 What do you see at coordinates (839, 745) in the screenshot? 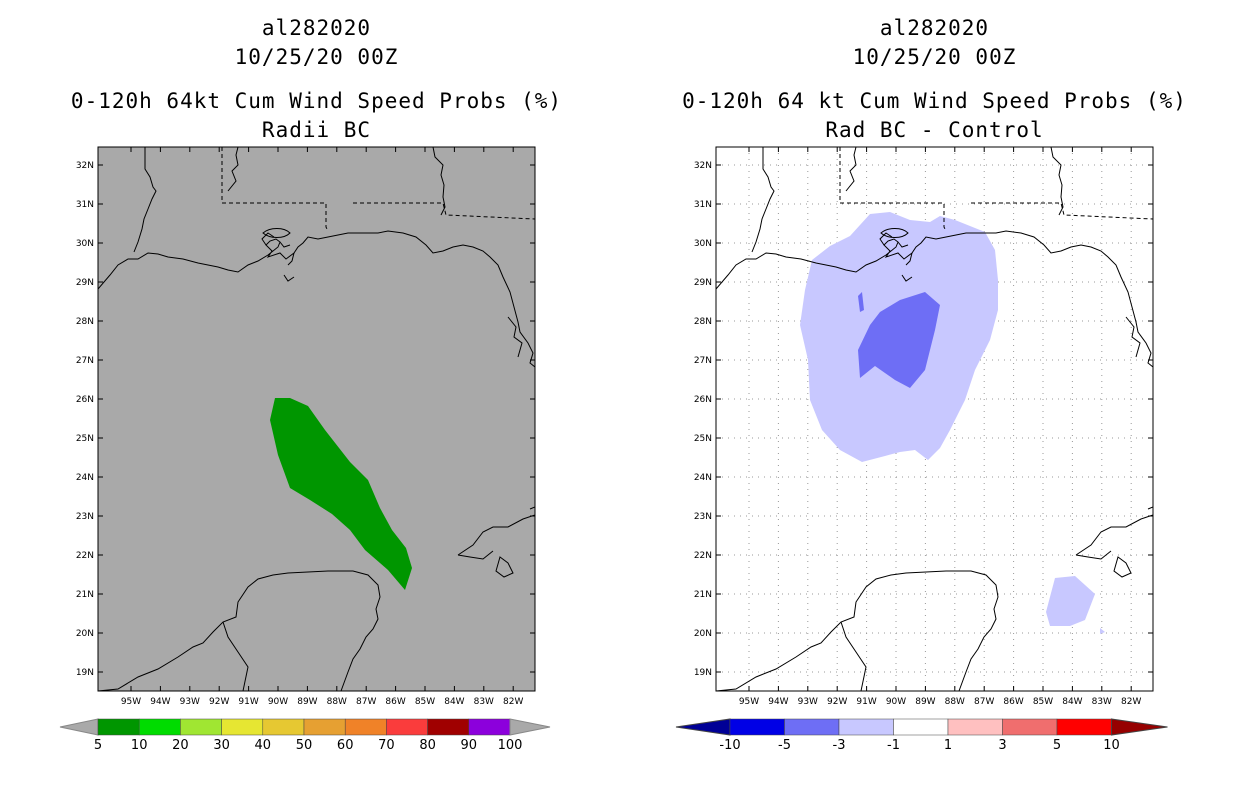
I see `colorbar-label: -3` at bounding box center [839, 745].